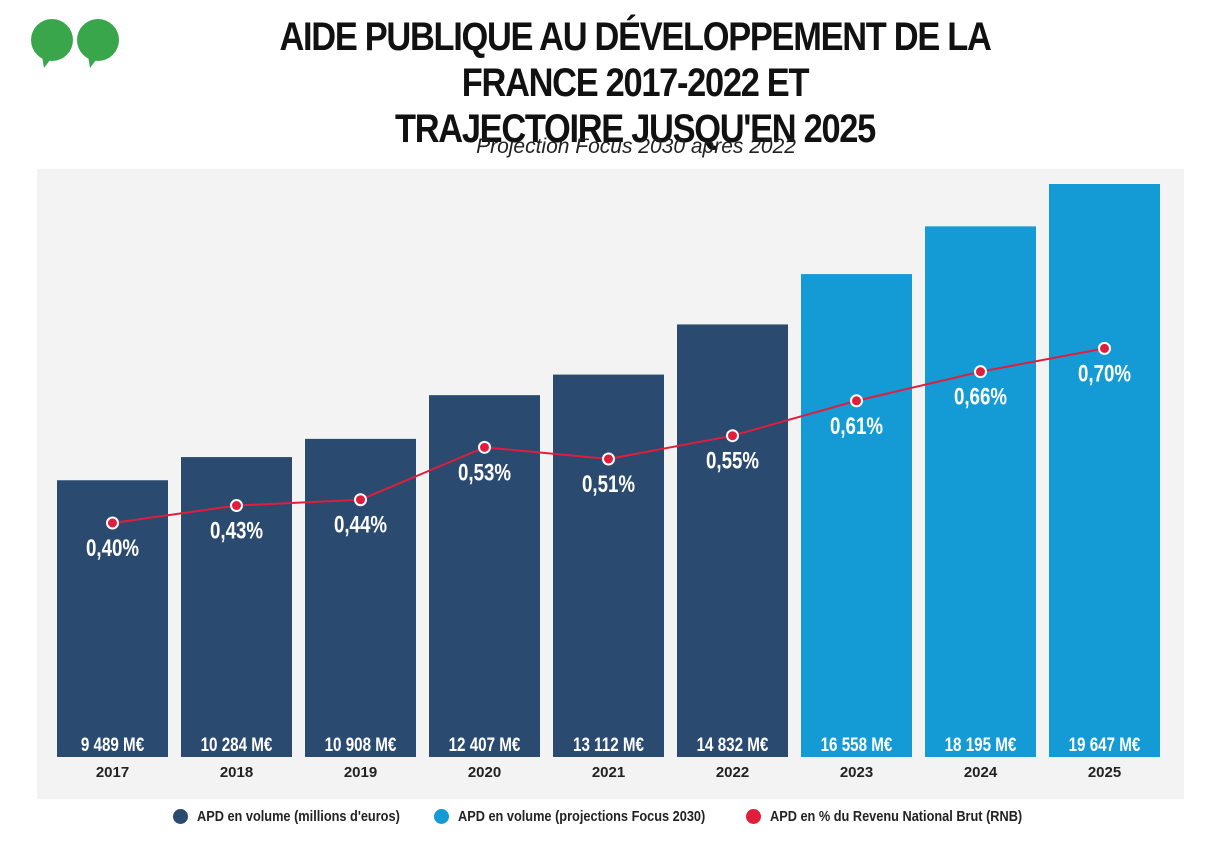 This screenshot has width=1207, height=846. What do you see at coordinates (608, 565) in the screenshot?
I see `bar-2021` at bounding box center [608, 565].